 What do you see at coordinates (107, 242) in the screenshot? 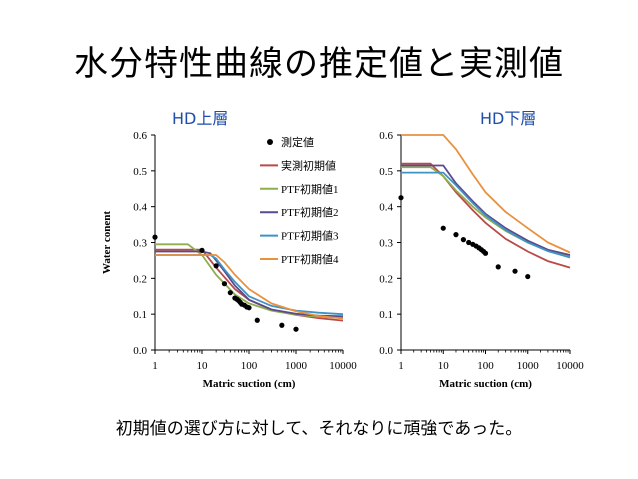
I see `y-axis-label: Water conent` at bounding box center [107, 242].